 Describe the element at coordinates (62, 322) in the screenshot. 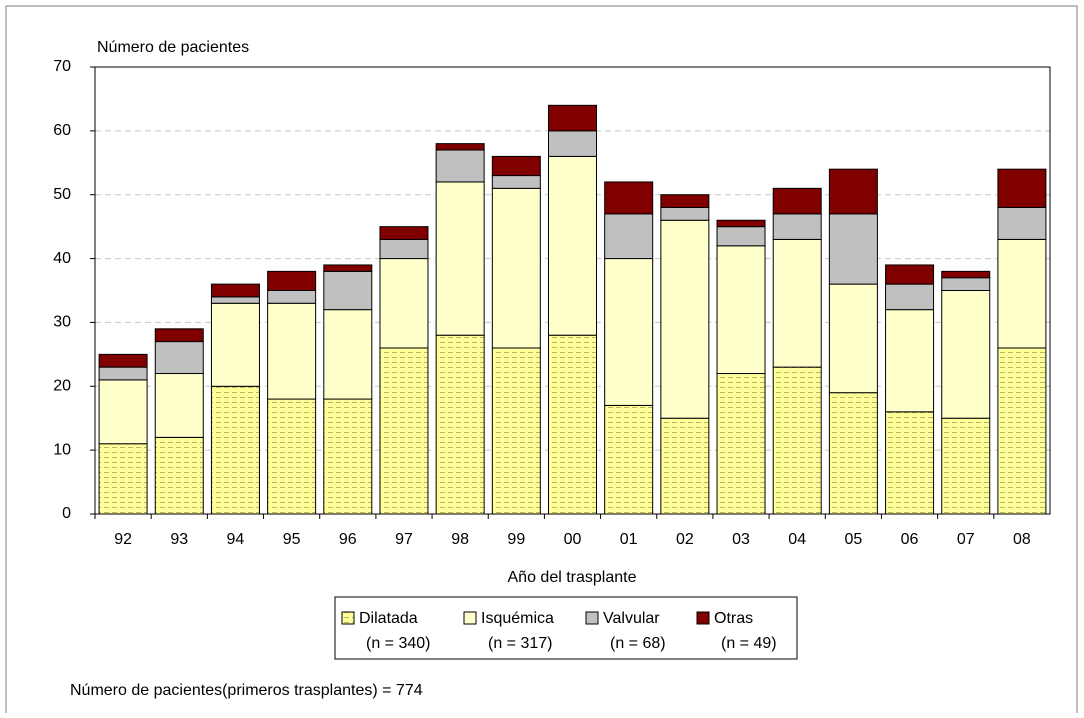

I see `y-tick-label: 30` at that location.